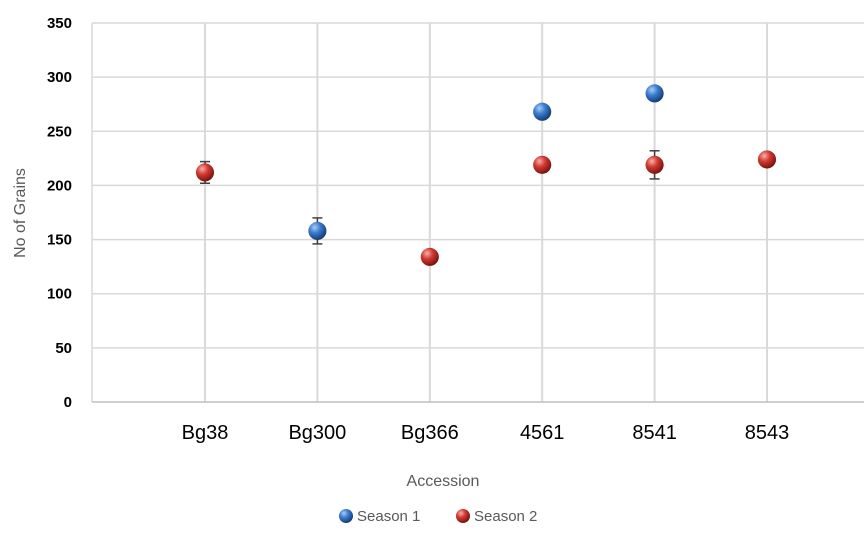  I want to click on legend-label: Season 2, so click(505, 516).